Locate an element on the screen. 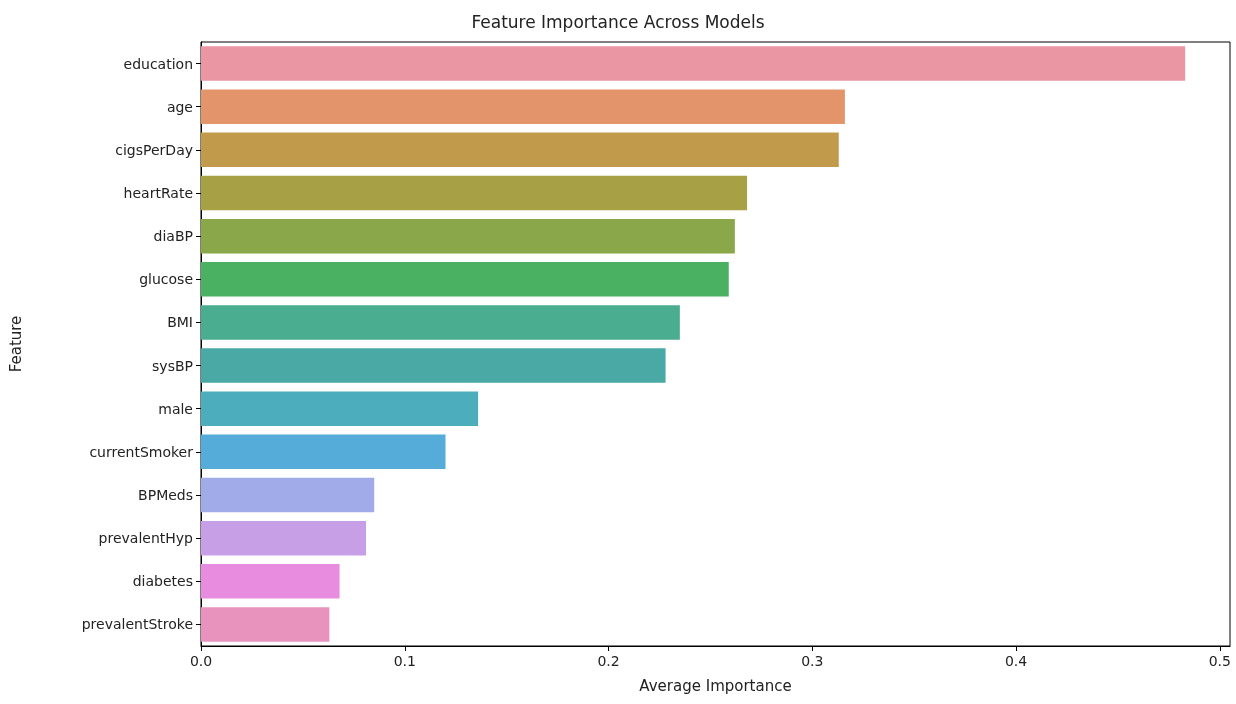  x-tick-label: 0.5 is located at coordinates (1219, 661).